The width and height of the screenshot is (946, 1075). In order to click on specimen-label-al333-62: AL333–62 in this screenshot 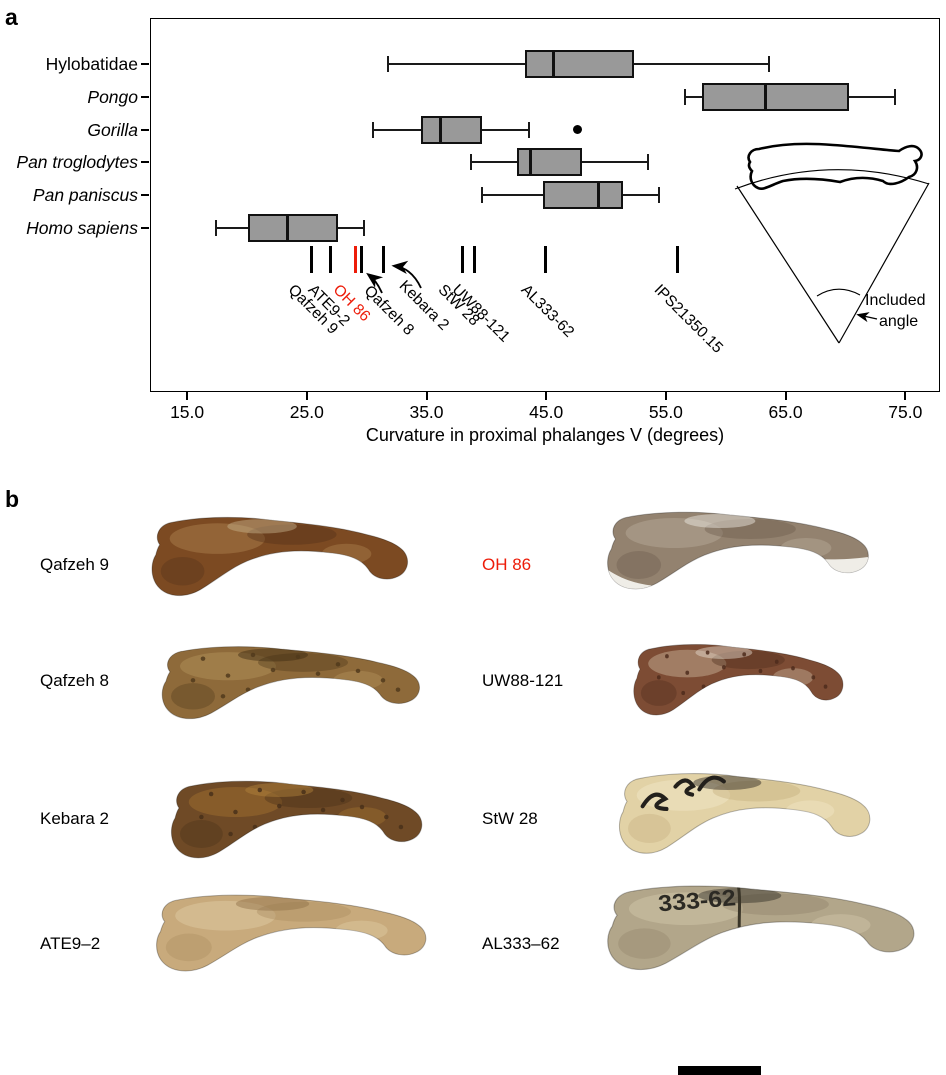, I will do `click(521, 943)`.